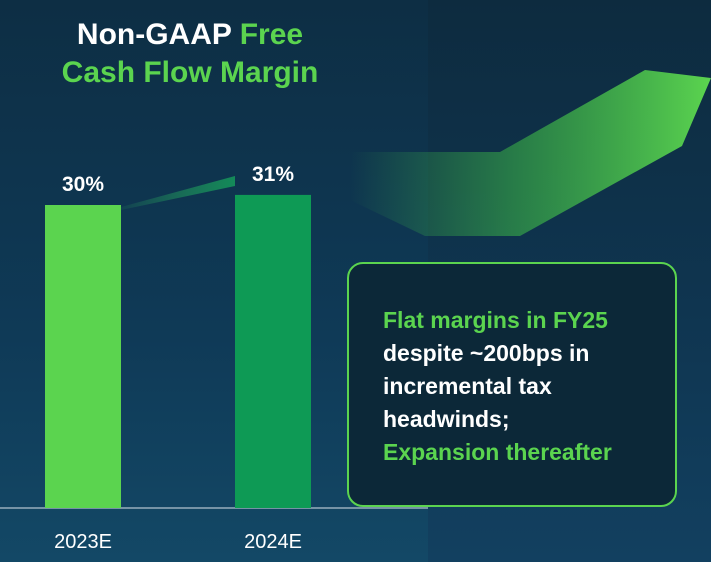  What do you see at coordinates (190, 54) in the screenshot?
I see `chart-title: Non-GAAP Free Cash Flow Margin` at bounding box center [190, 54].